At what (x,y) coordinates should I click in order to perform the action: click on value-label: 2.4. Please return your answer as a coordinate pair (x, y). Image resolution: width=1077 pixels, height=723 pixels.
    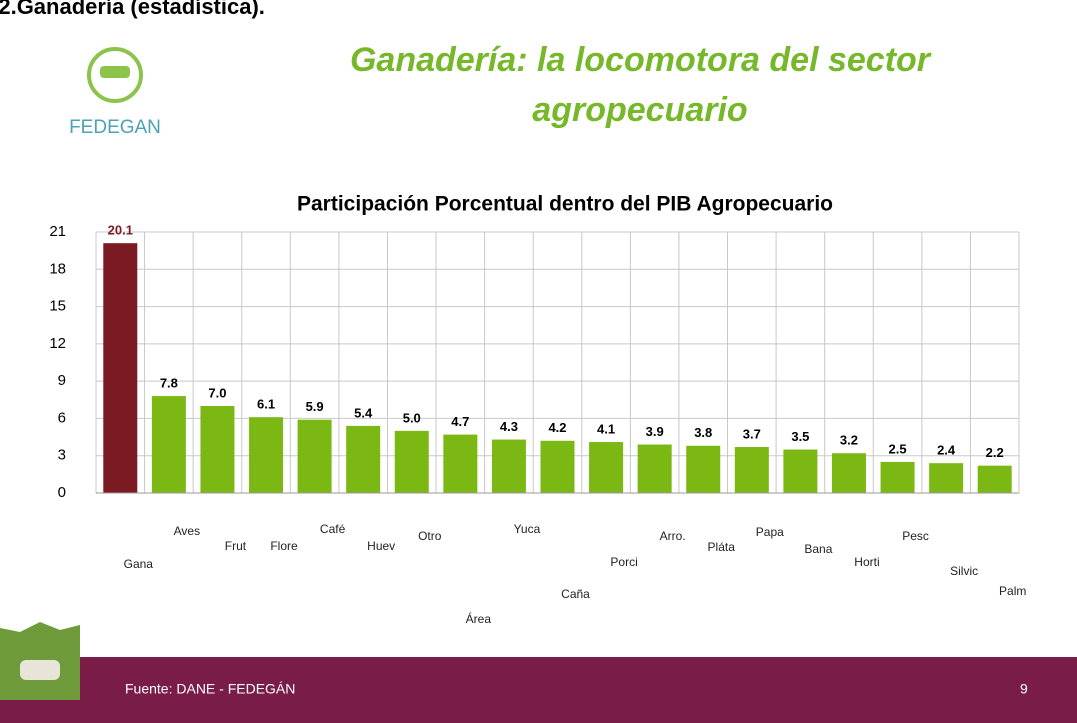
    Looking at the image, I should click on (946, 450).